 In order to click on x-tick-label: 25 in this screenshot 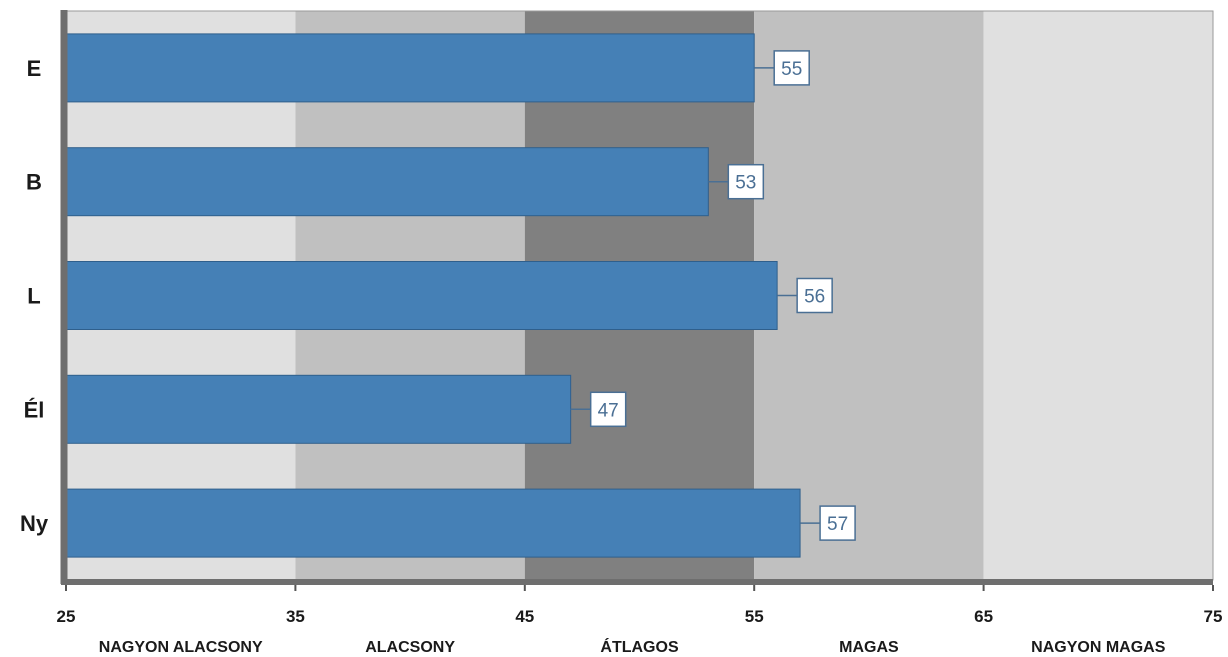, I will do `click(66, 616)`.